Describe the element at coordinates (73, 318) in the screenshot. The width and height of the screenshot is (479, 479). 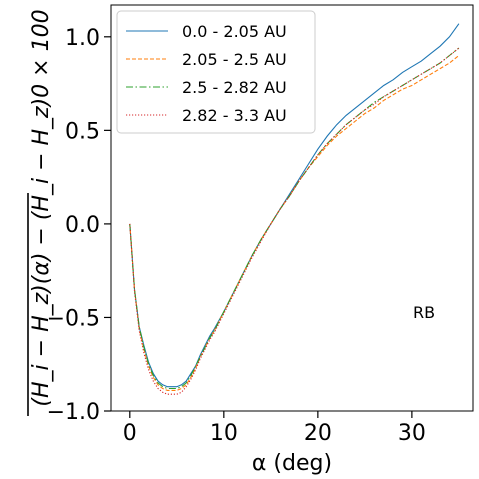
I see `y-tick-label: −0.5` at that location.